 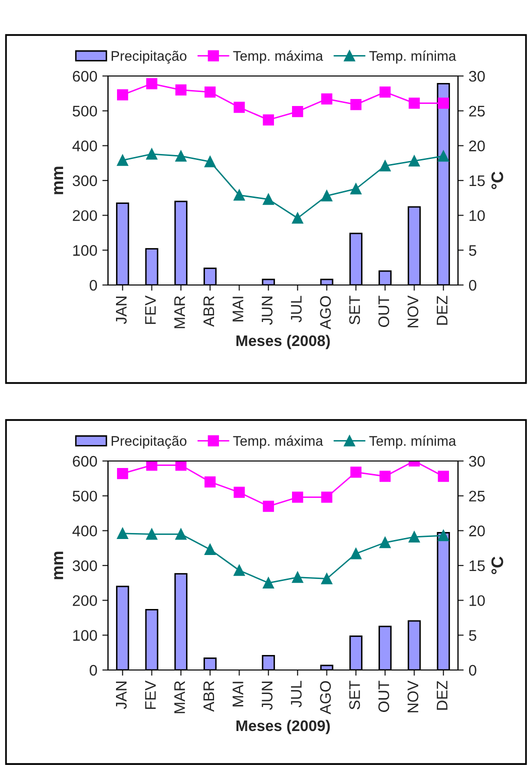 What do you see at coordinates (278, 57) in the screenshot?
I see `legend-label: Temp. máxima` at bounding box center [278, 57].